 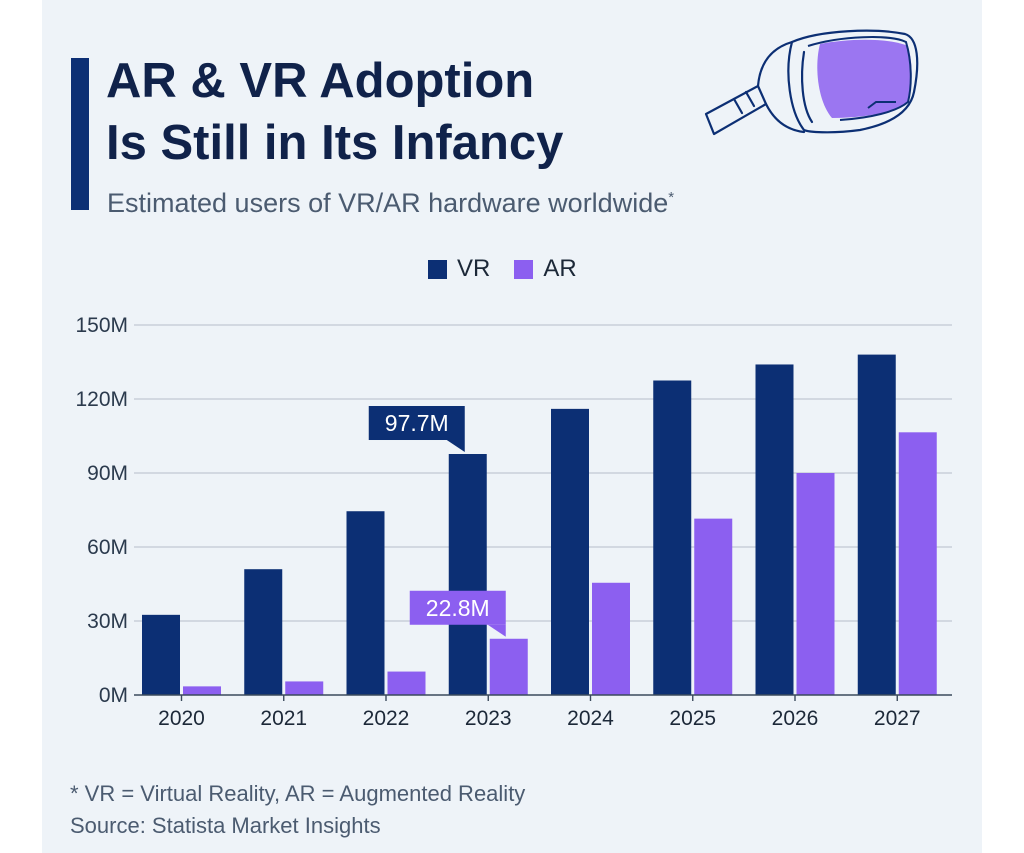 I want to click on source-text: Source: Statista Market Insights, so click(x=225, y=825).